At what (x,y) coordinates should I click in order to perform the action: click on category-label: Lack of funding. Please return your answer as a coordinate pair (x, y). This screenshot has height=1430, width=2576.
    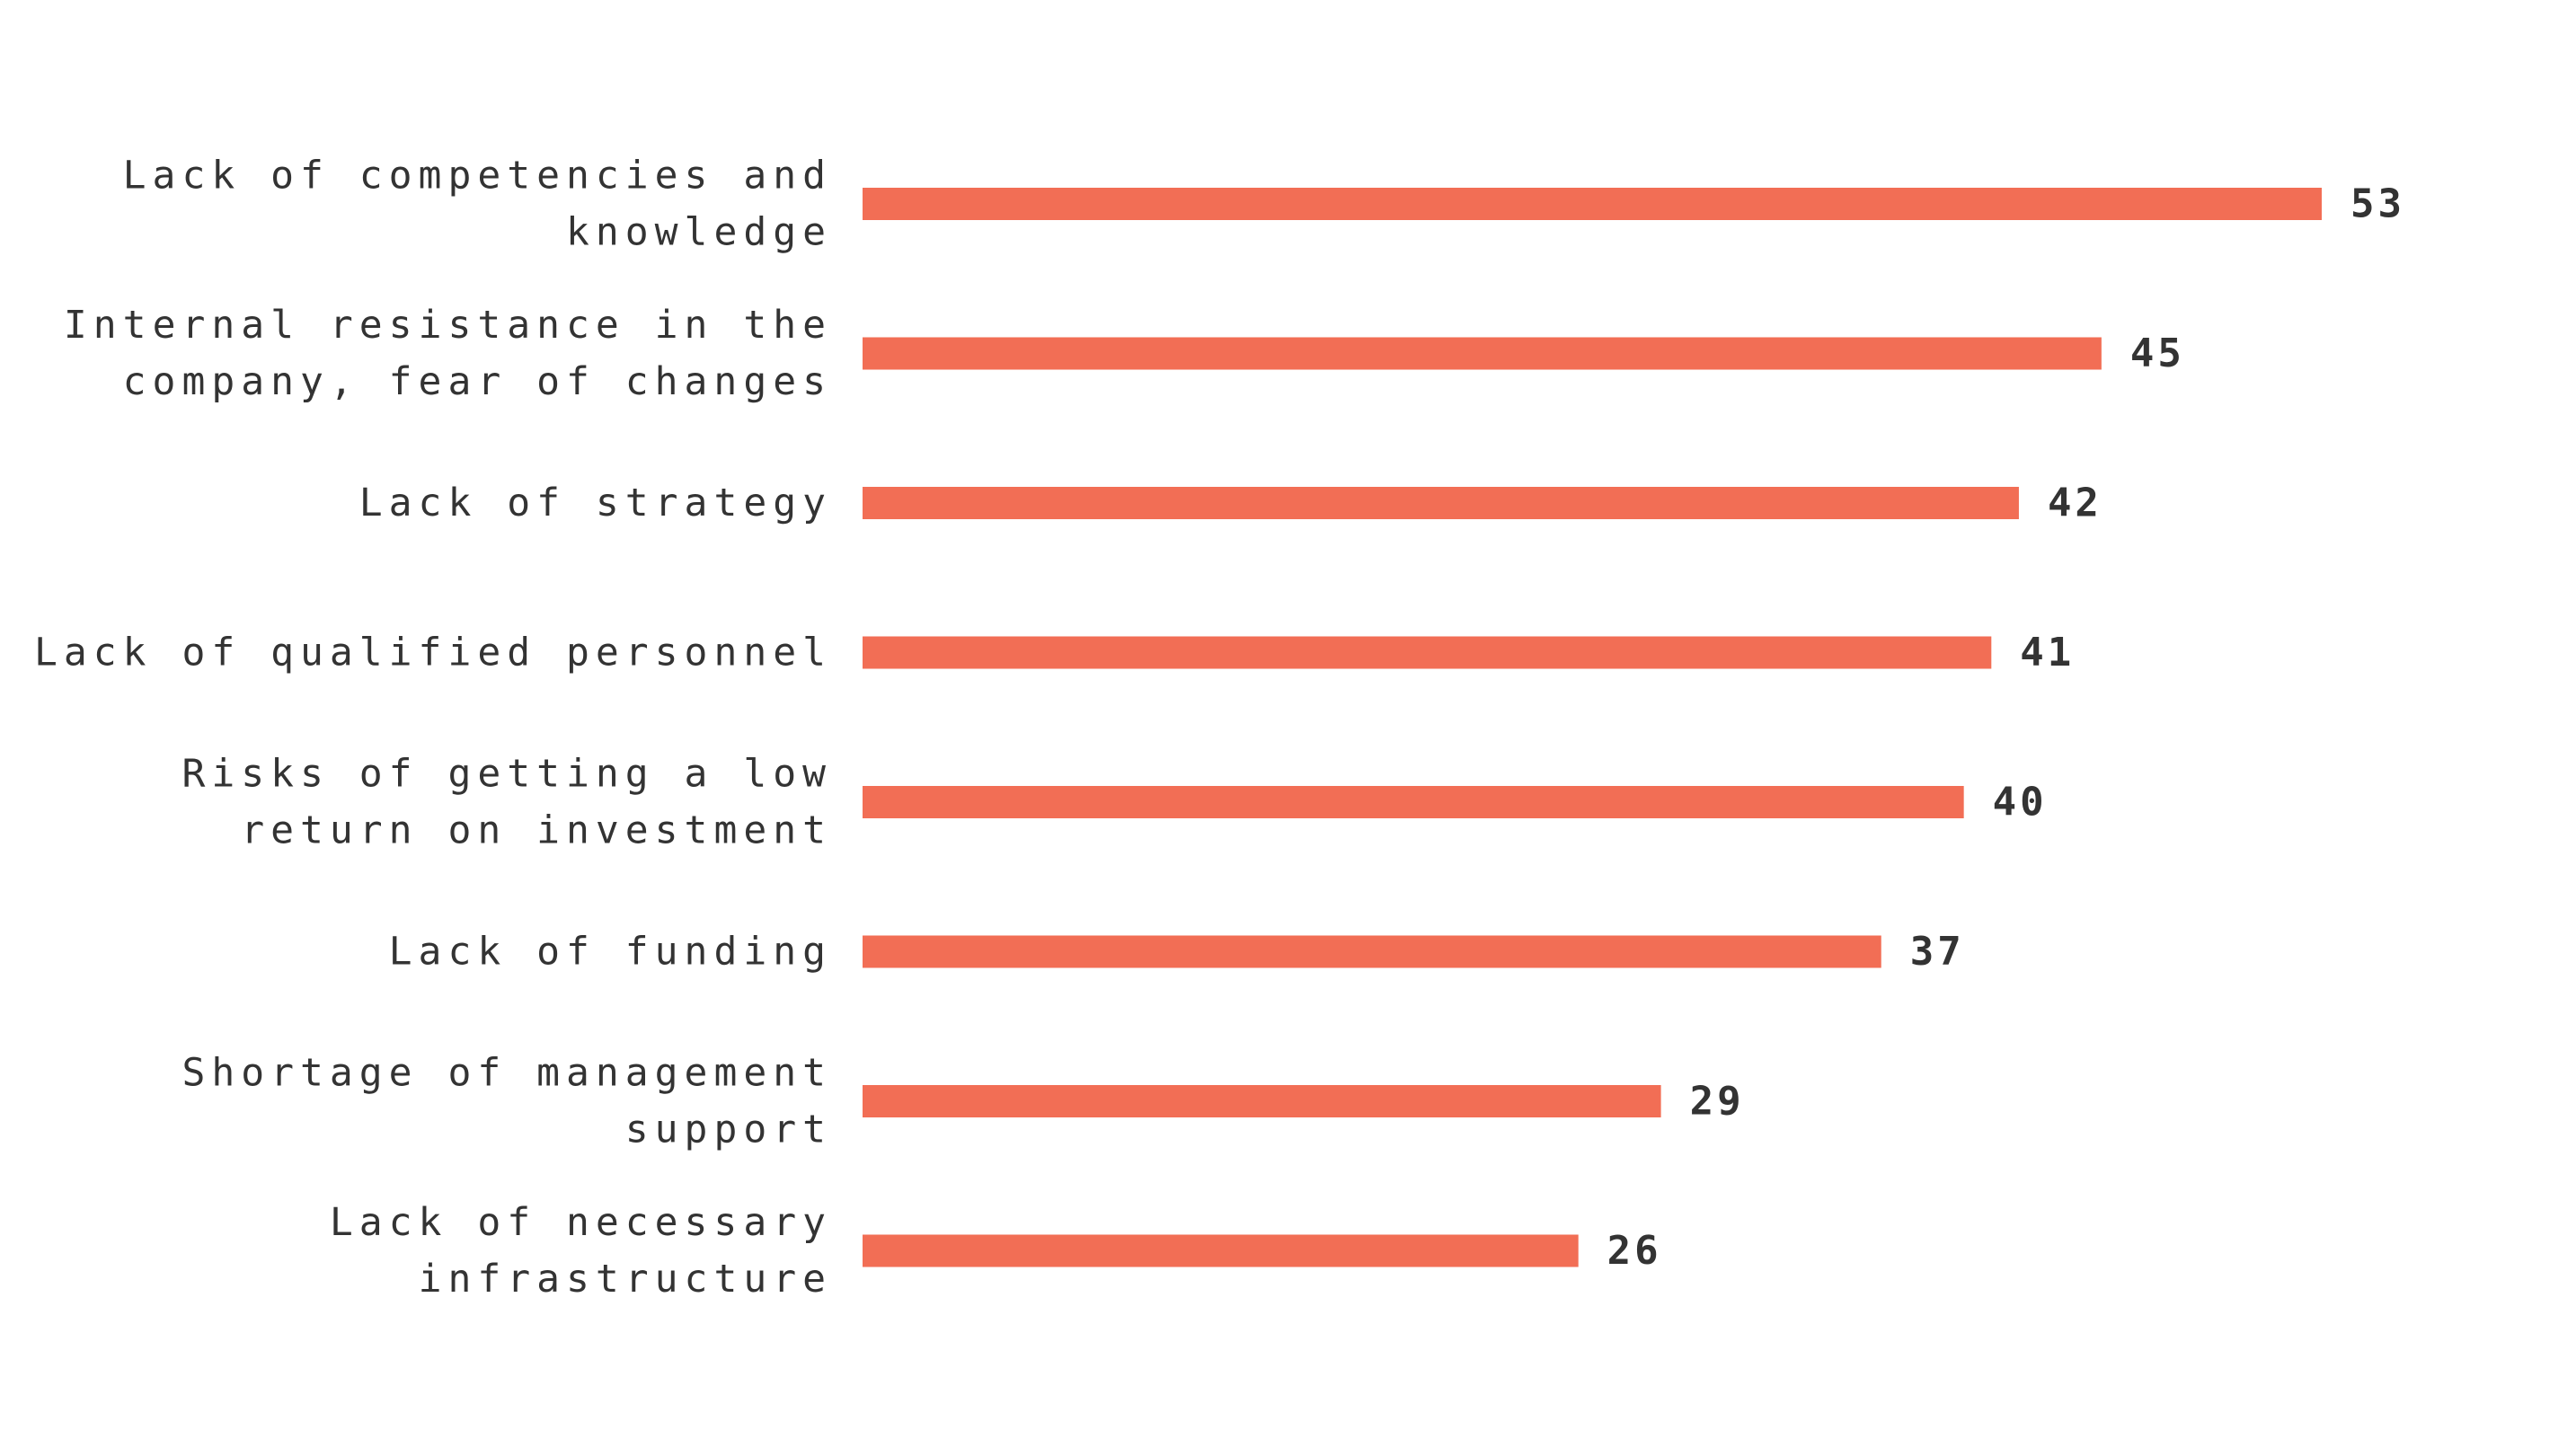
    Looking at the image, I should click on (610, 953).